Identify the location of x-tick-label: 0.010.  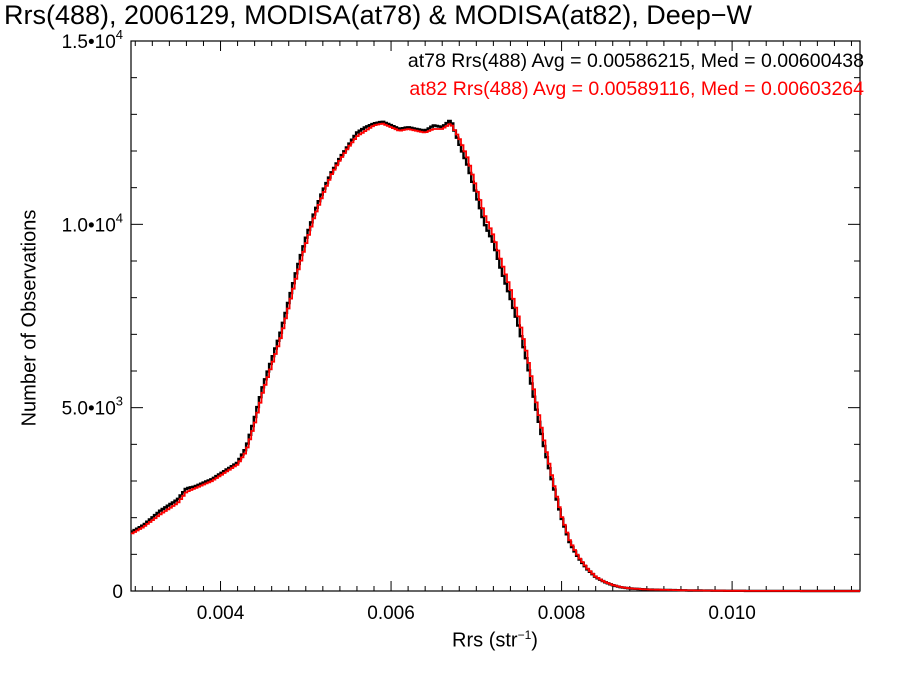
(732, 613).